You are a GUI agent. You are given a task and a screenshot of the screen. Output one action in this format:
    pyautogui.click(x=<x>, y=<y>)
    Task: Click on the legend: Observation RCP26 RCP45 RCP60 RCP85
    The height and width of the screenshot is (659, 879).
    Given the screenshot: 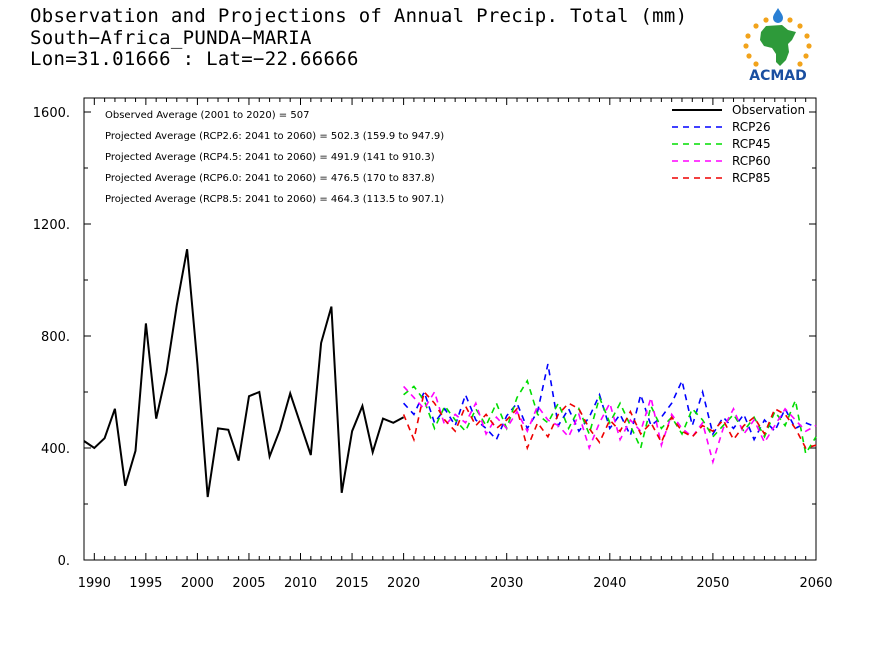 What is the action you would take?
    pyautogui.click(x=738, y=144)
    